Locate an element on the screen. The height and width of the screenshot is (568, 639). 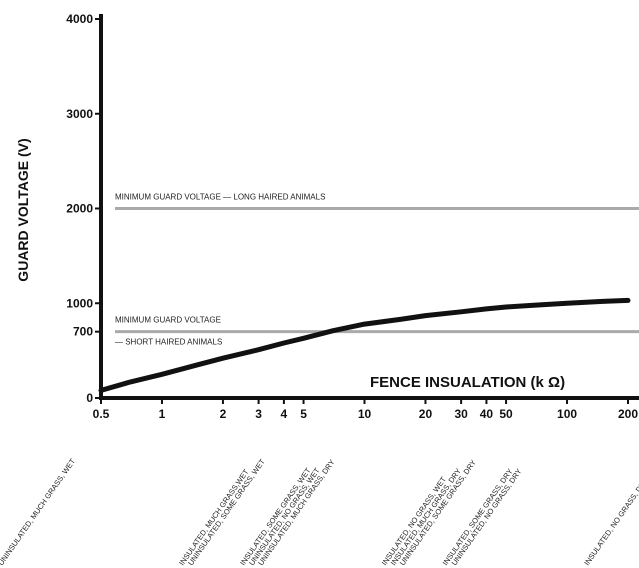
condition-label: UNINSULATED, MUCH GRASS, DRY is located at coordinates (296, 512).